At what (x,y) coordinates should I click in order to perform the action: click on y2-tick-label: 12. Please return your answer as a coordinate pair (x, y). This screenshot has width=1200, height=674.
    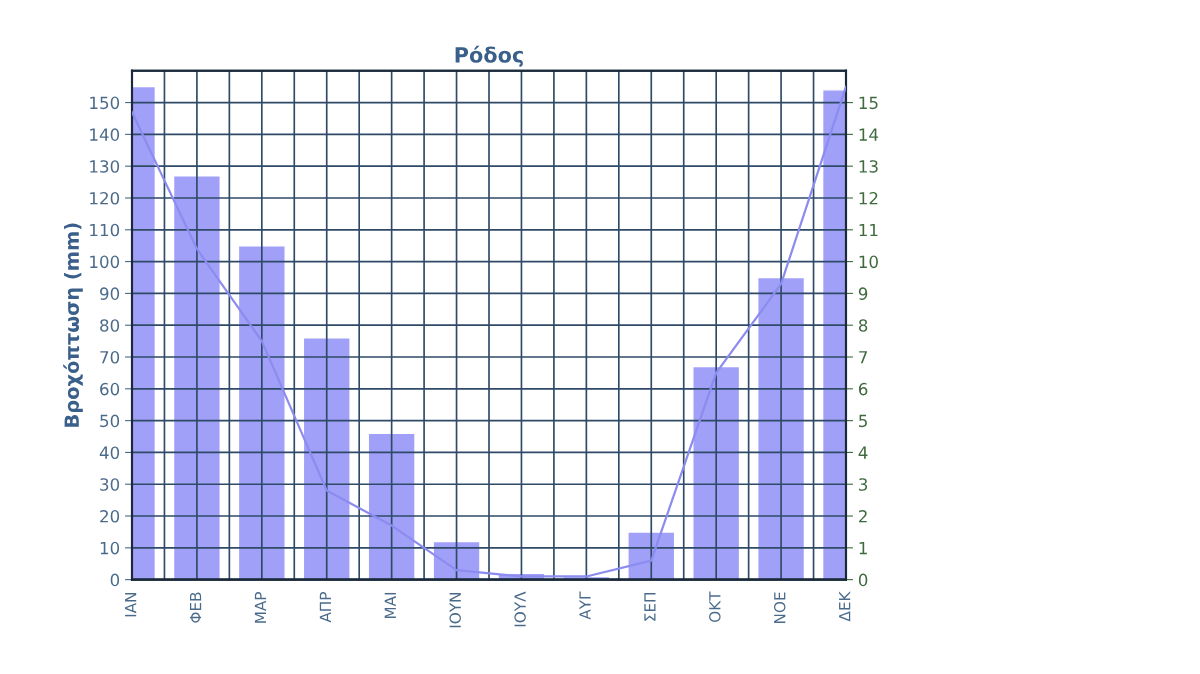
    Looking at the image, I should click on (868, 198).